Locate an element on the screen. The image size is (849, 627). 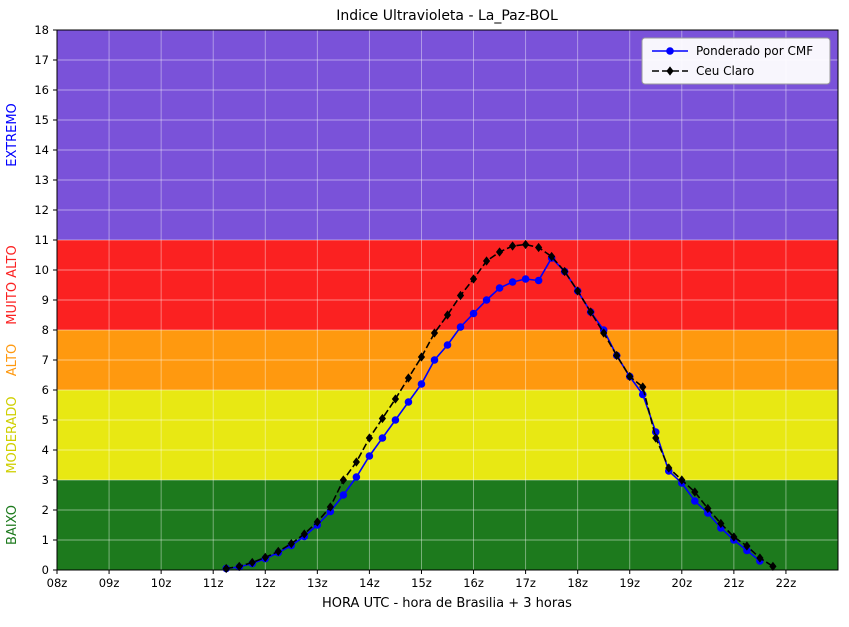
y-tick-label: 0 is located at coordinates (45, 570).